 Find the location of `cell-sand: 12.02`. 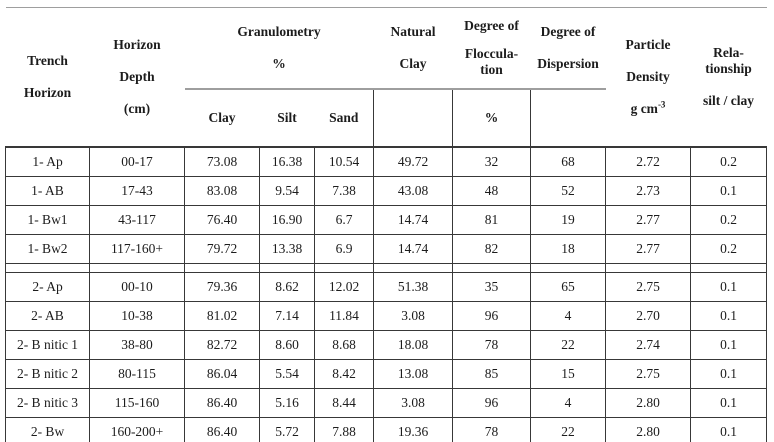

cell-sand: 12.02 is located at coordinates (344, 287).